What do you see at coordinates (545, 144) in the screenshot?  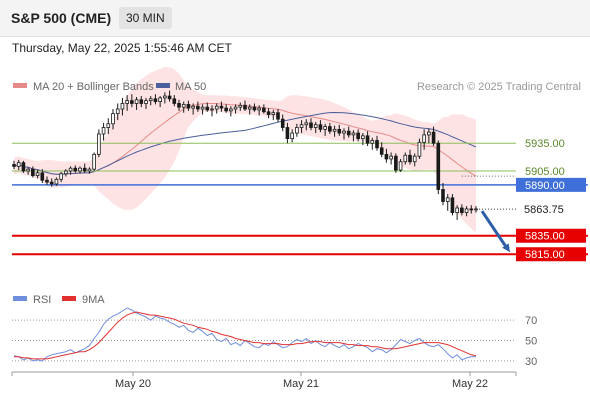 I see `level-label-0: 5935.00` at bounding box center [545, 144].